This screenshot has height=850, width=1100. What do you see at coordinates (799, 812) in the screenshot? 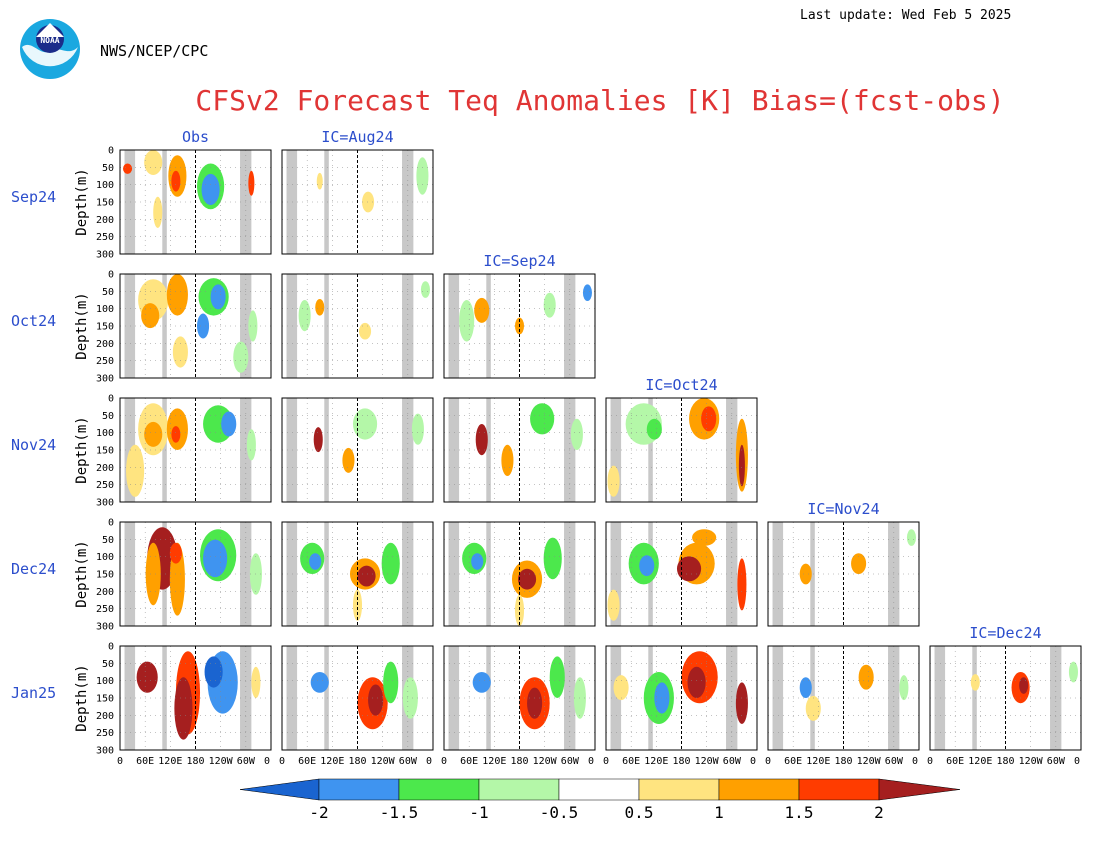
I see `colorbar-tick-label: 1.5` at bounding box center [799, 812].